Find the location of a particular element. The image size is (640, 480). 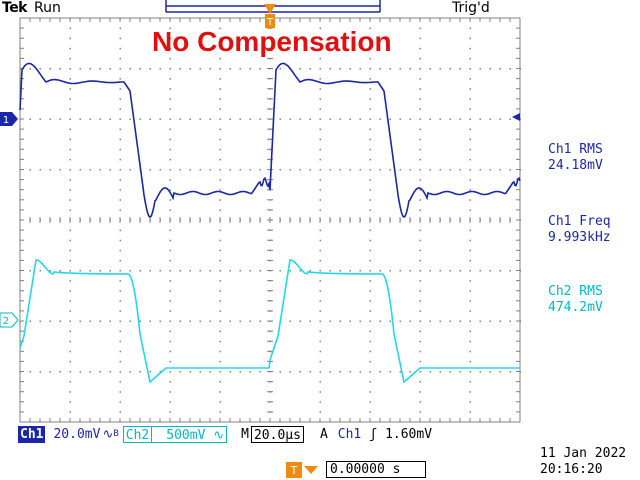

ch2-ground-marker-icon: 2 is located at coordinates (9, 320).